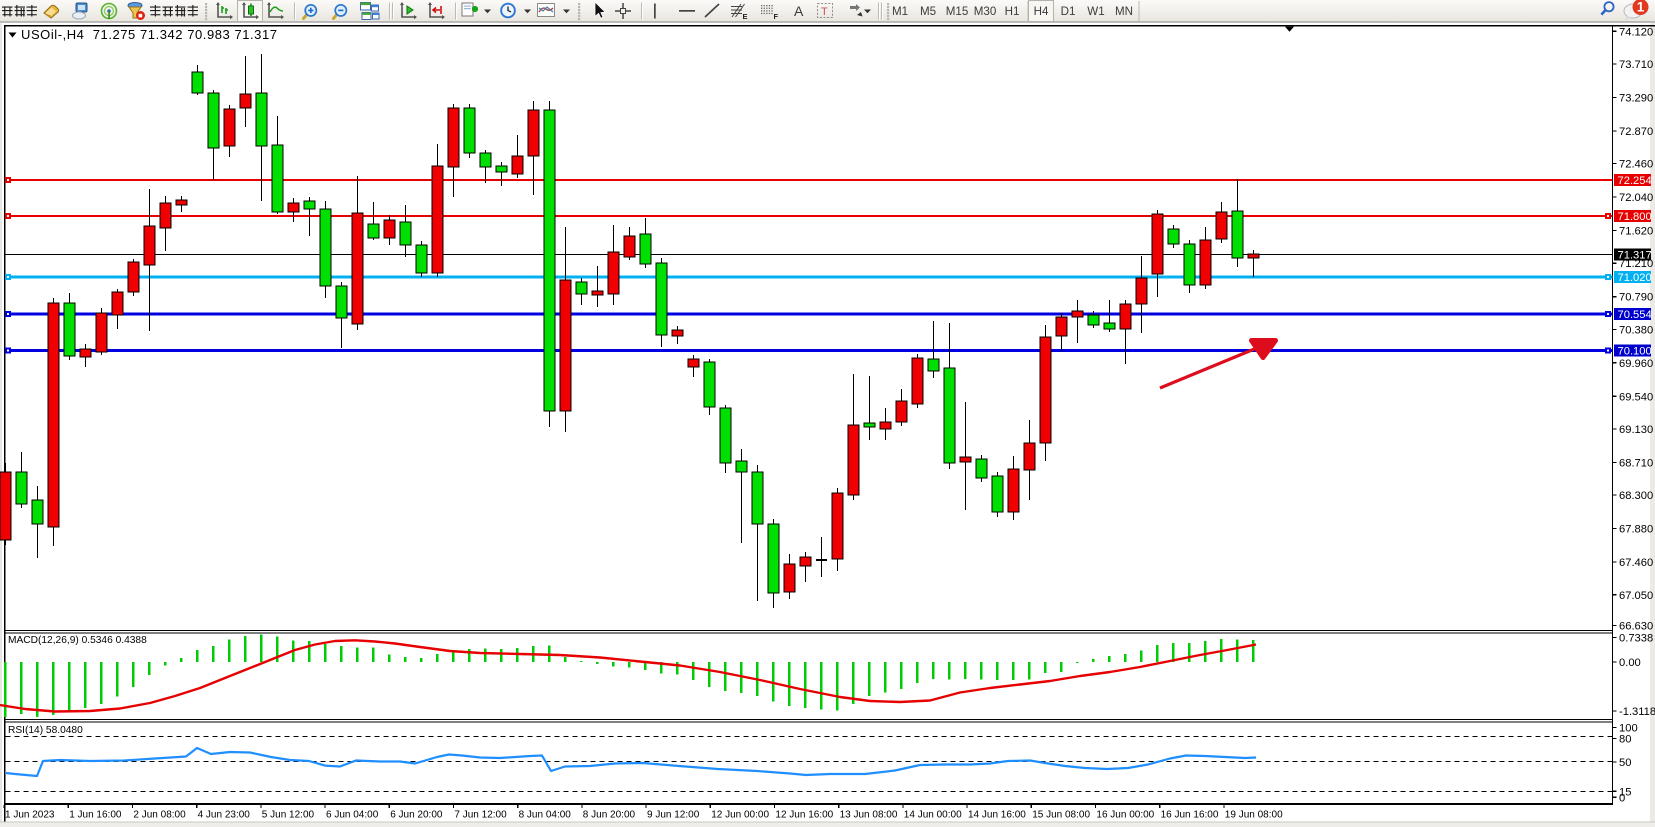  Describe the element at coordinates (740, 815) in the screenshot. I see `svg-text: 12 Jun 00:00` at that location.